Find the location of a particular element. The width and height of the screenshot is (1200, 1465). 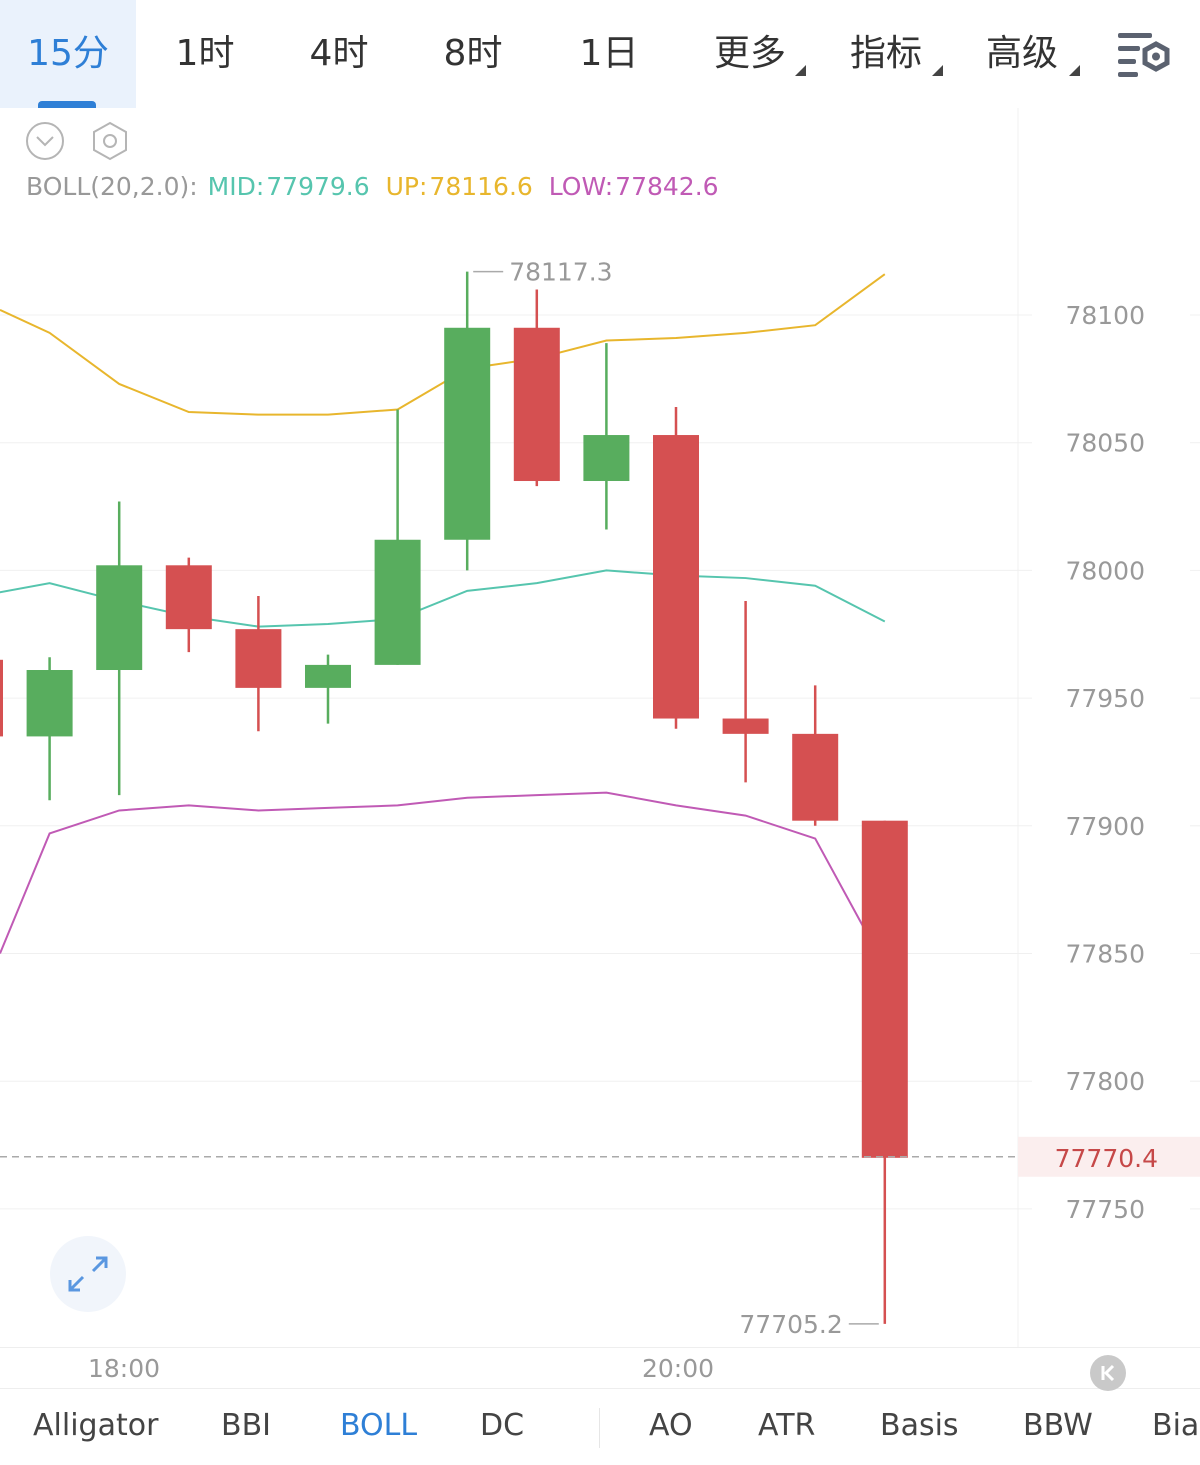

more-menu-label: 更多 is located at coordinates (749, 53).